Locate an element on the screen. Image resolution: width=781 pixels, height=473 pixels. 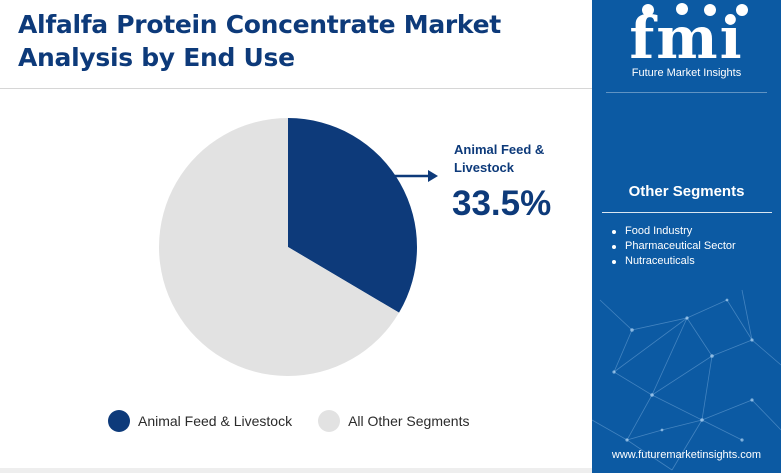
legend-item-other-segments: All Other Segments is located at coordinates (393, 421).